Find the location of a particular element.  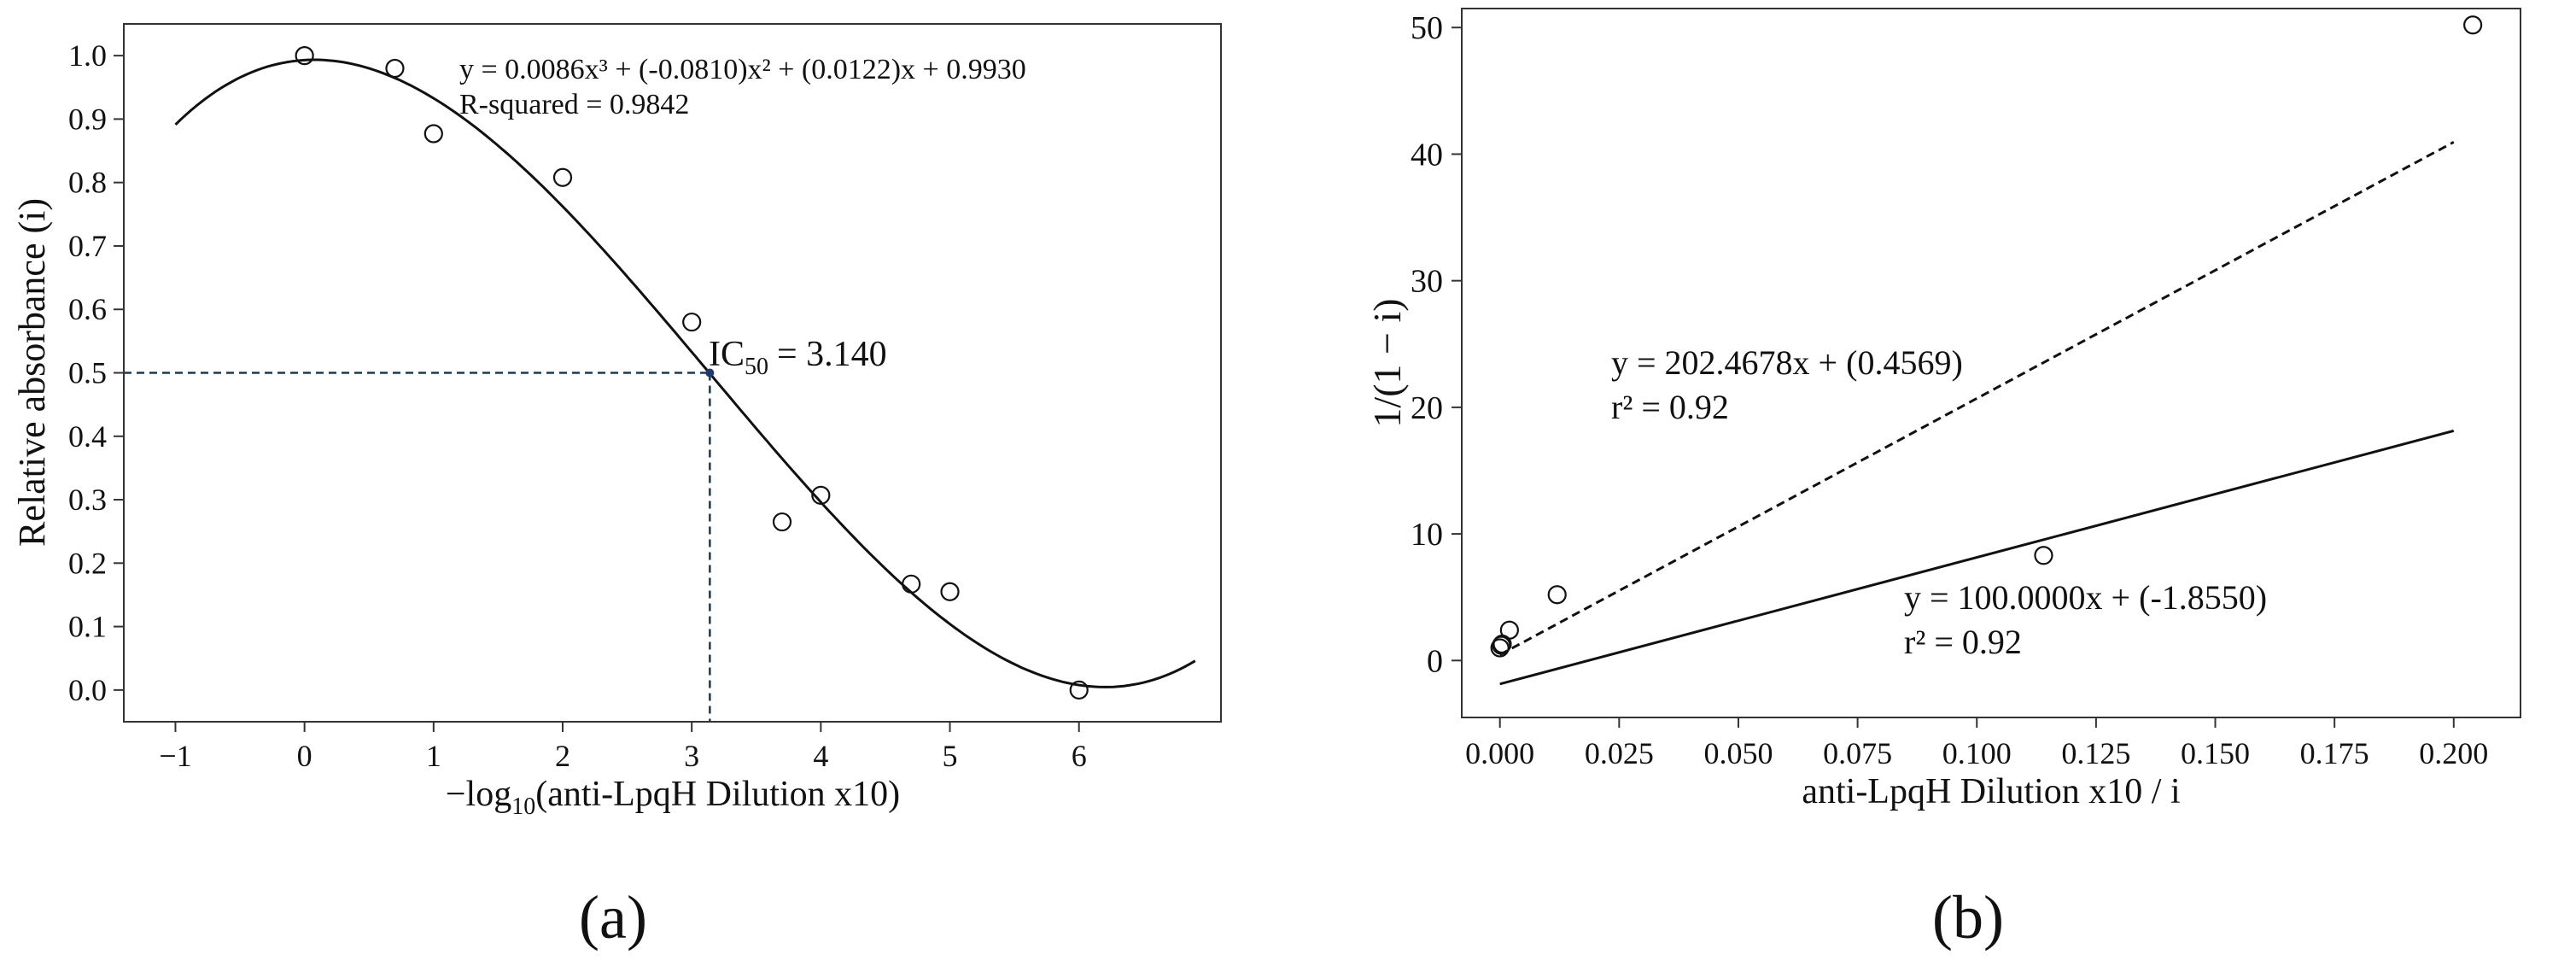

chart-a-xtick-label: 6 is located at coordinates (1079, 756).